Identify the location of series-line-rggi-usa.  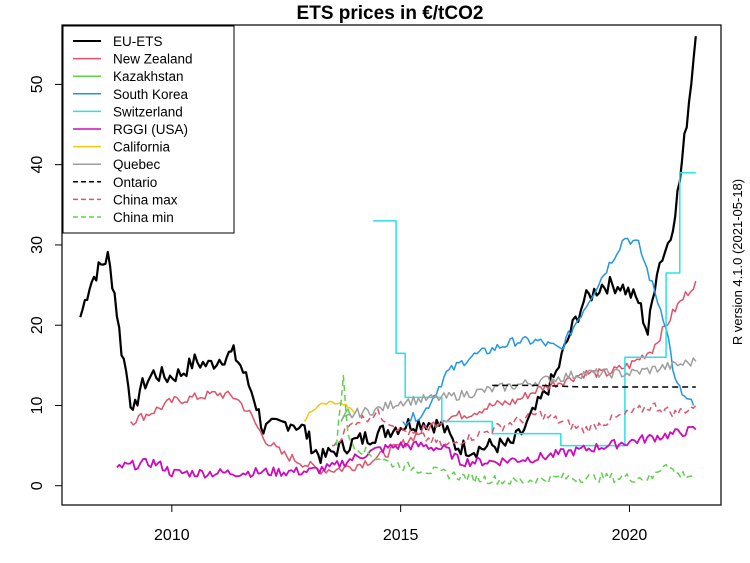
(406, 452).